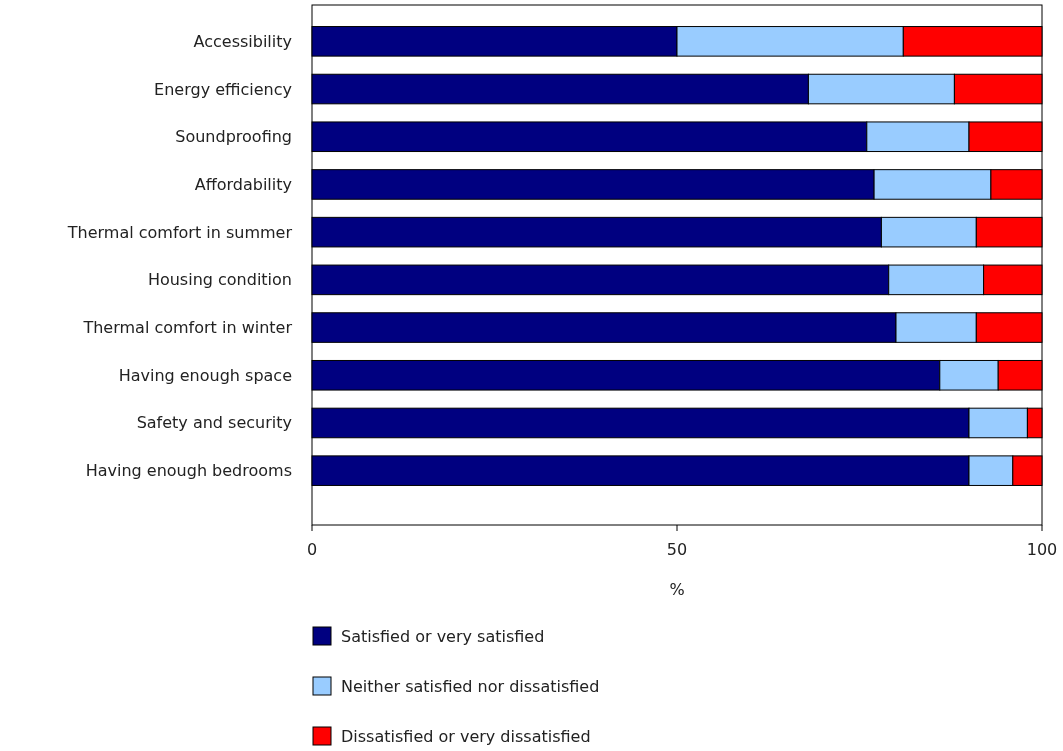  What do you see at coordinates (223, 89) in the screenshot?
I see `y-tick-label: Energy efficiency` at bounding box center [223, 89].